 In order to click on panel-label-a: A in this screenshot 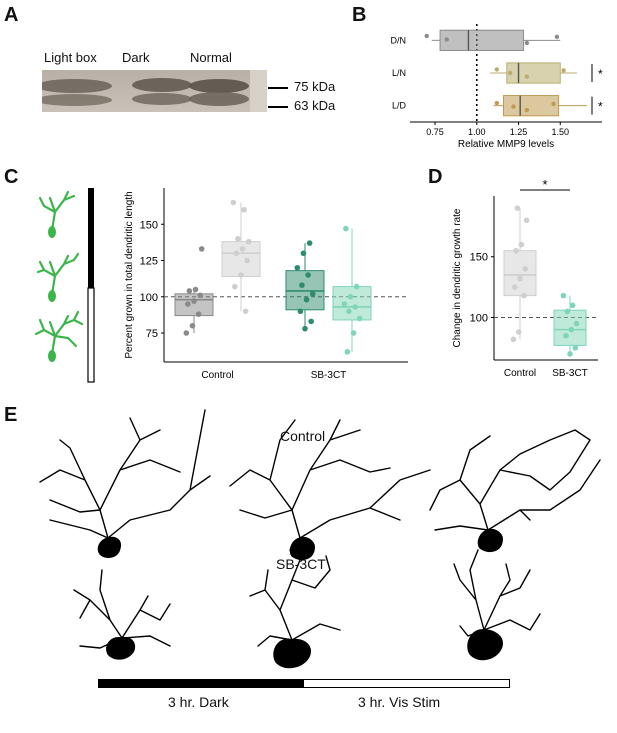, I will do `click(11, 15)`.